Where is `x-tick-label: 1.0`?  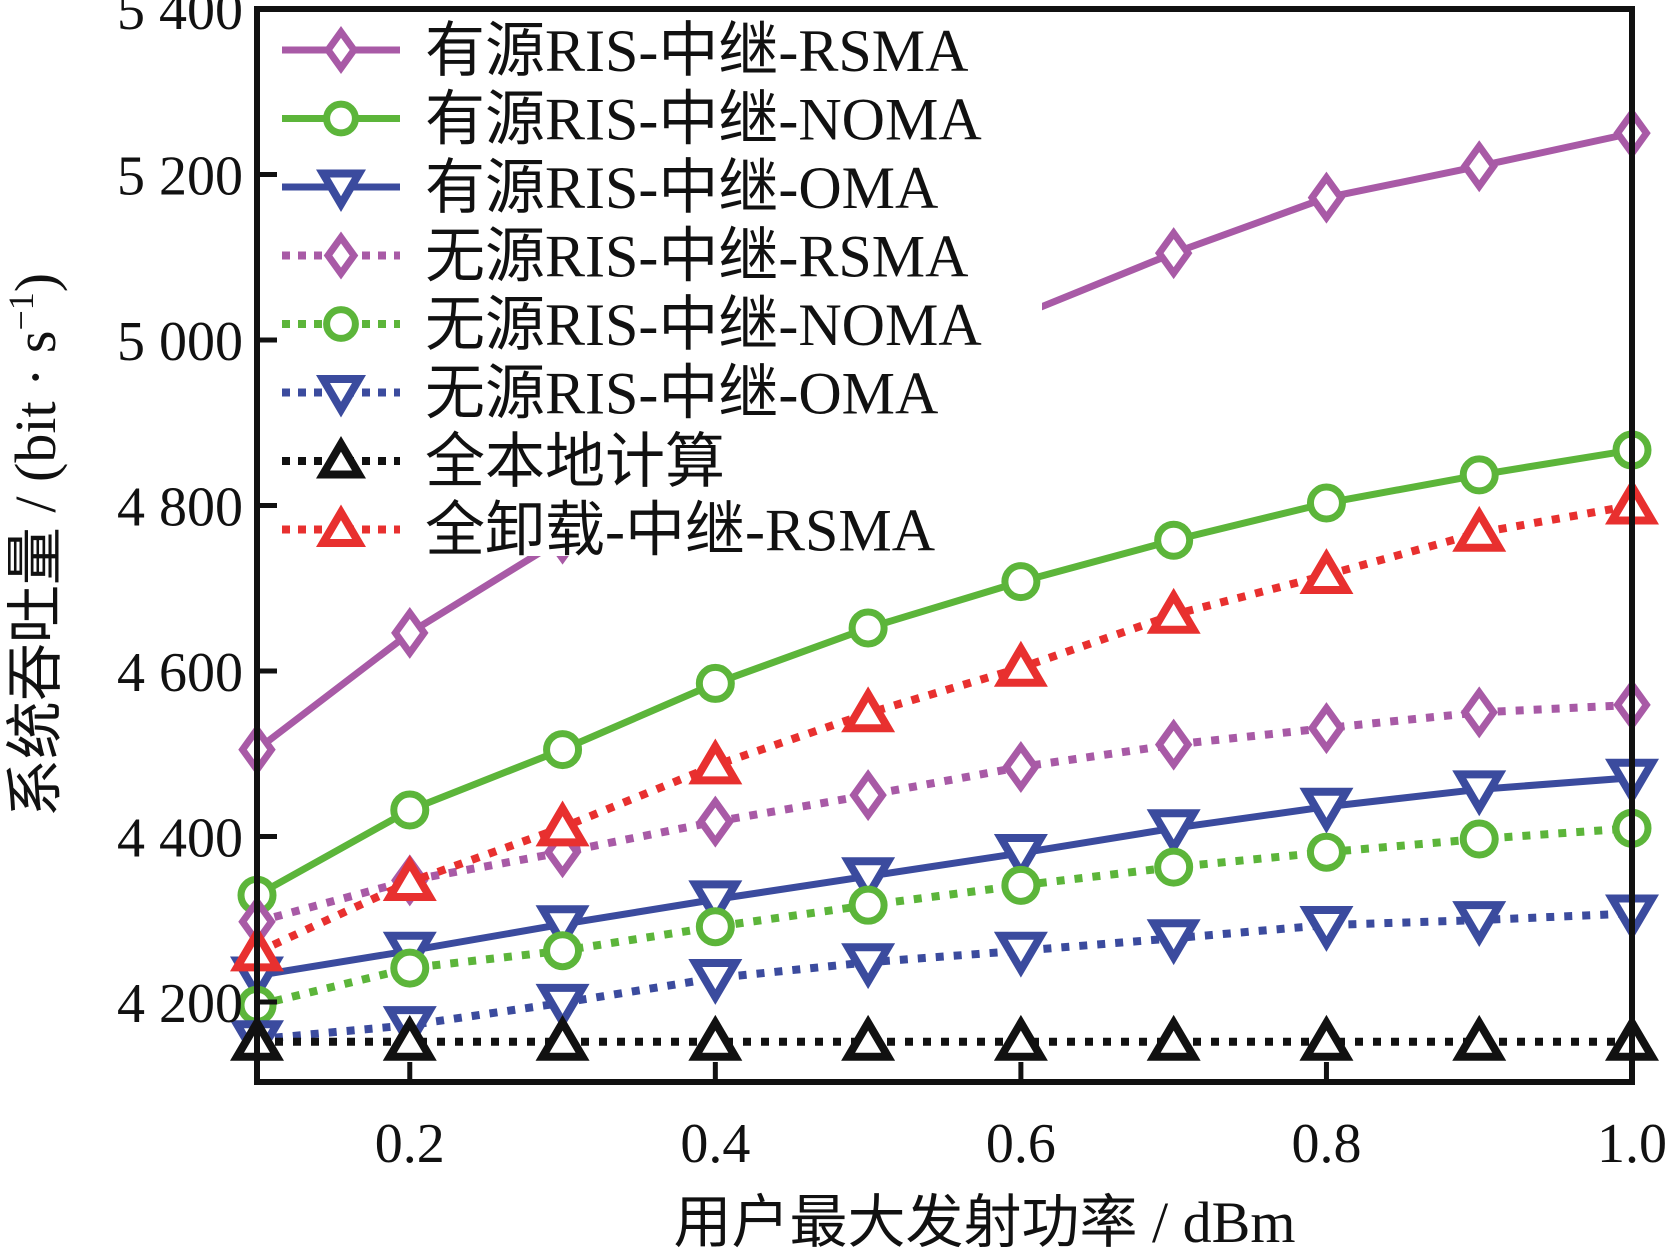
x-tick-label: 1.0 is located at coordinates (1632, 1144).